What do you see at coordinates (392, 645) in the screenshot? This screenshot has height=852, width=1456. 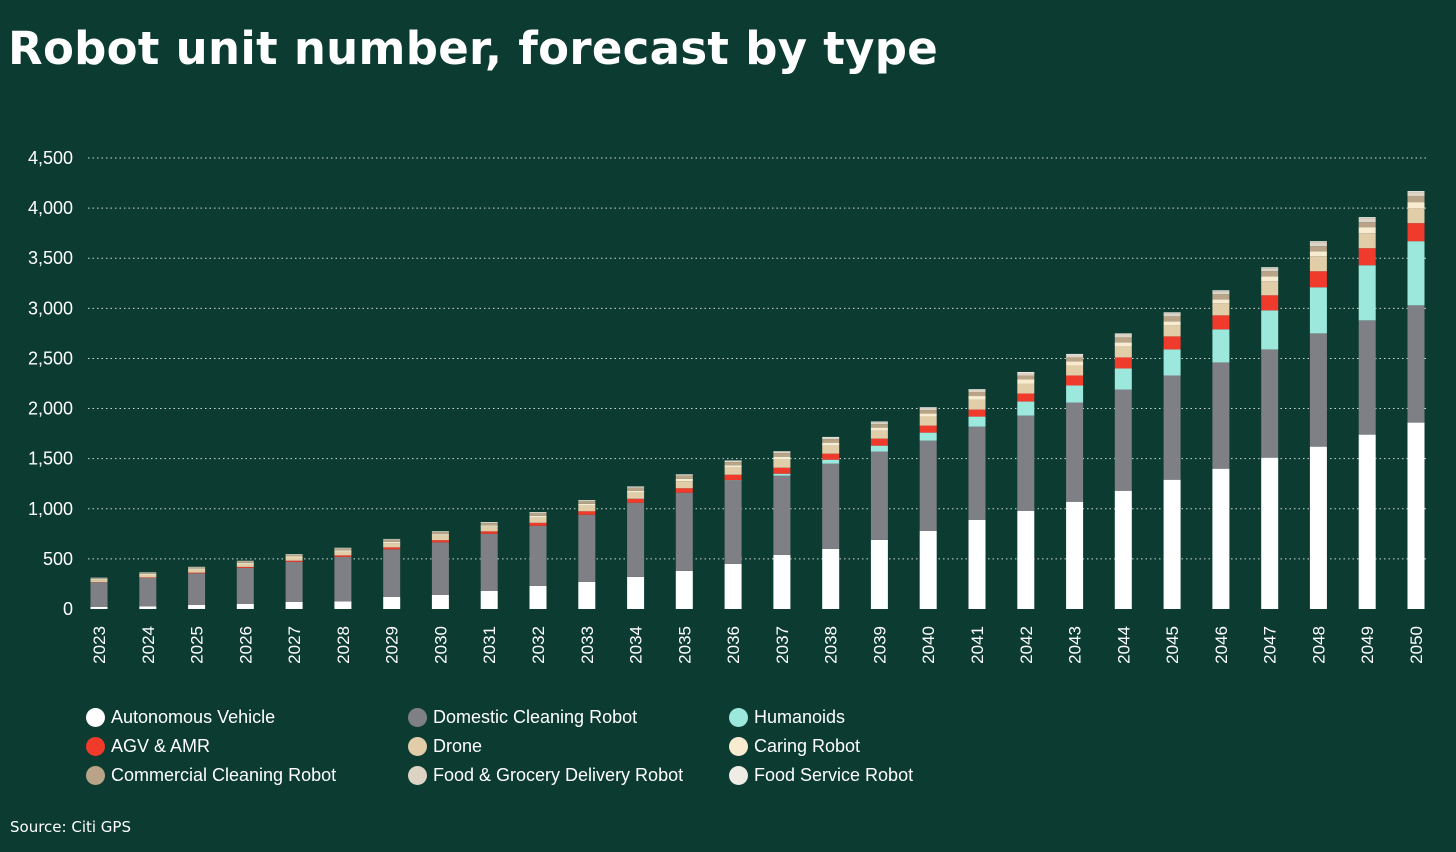 I see `x-tick-label: 2029` at bounding box center [392, 645].